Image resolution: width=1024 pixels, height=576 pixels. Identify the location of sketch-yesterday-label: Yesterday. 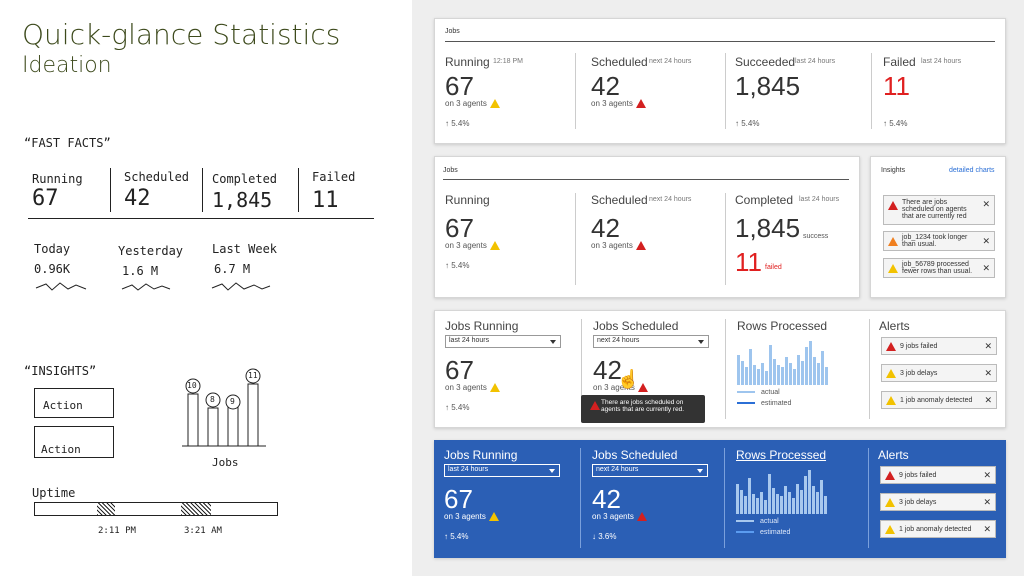
(151, 251).